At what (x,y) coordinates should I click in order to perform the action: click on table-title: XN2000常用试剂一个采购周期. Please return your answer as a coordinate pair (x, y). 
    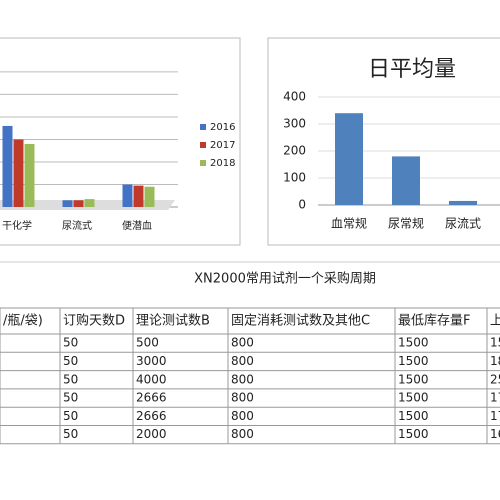
    Looking at the image, I should click on (285, 279).